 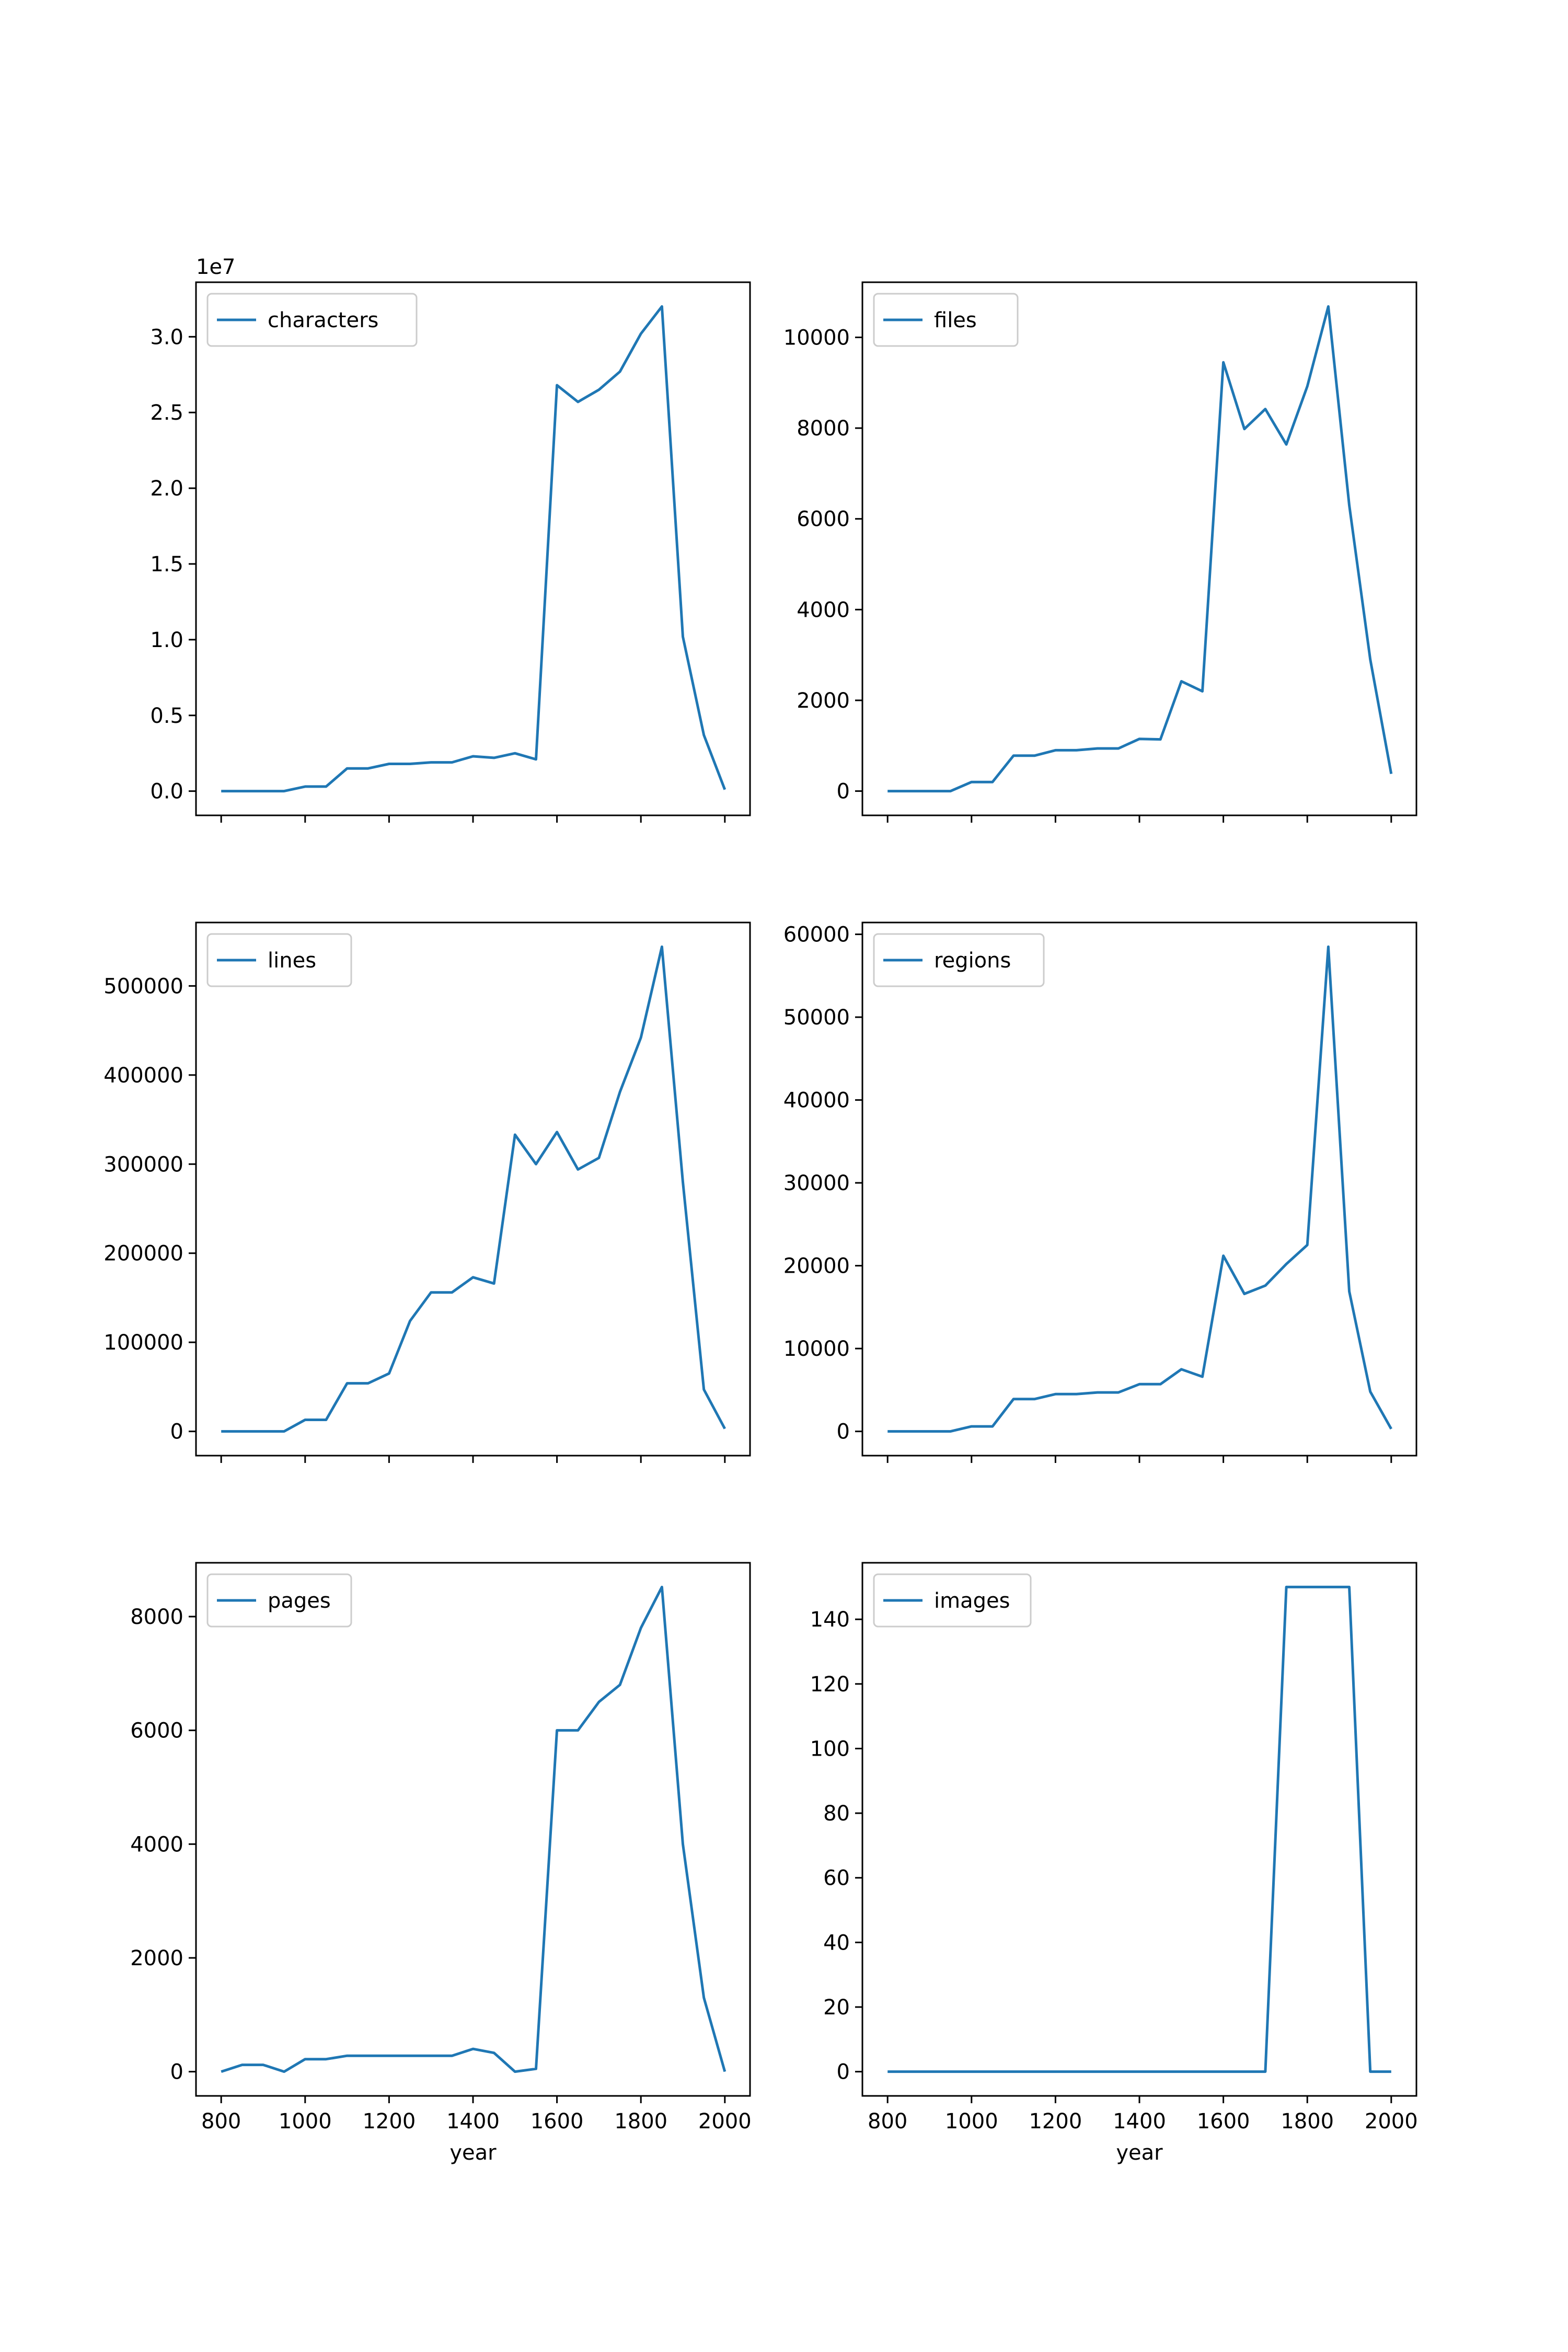 What do you see at coordinates (166, 489) in the screenshot?
I see `y-tick-label: 2.0` at bounding box center [166, 489].